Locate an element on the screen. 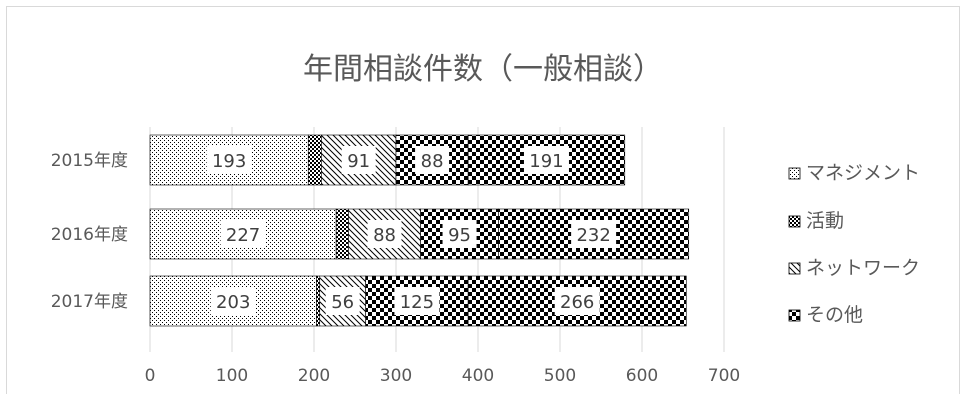 This screenshot has height=394, width=966. x-tick-label: 300 is located at coordinates (396, 376).